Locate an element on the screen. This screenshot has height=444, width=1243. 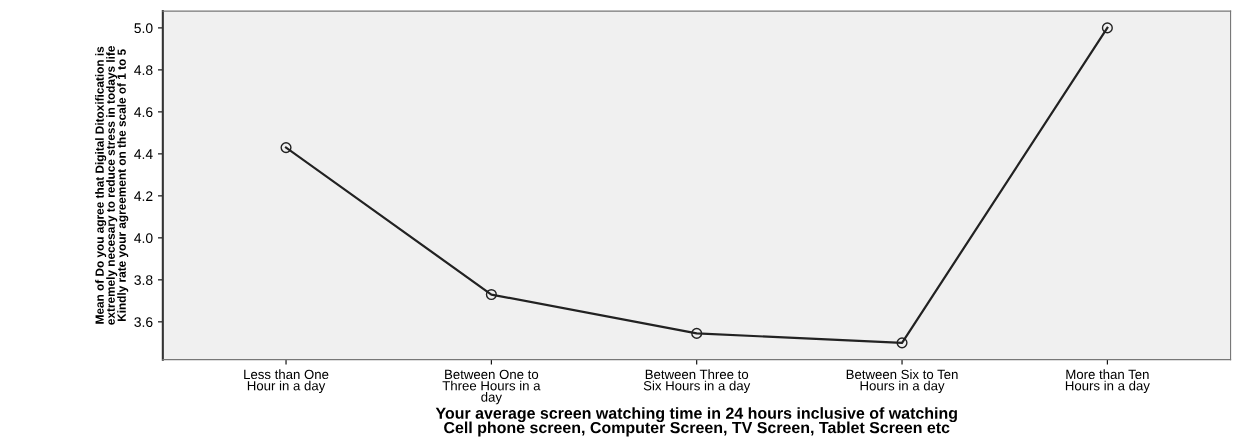
x-tick-label: Between Three to Six Hours in a day is located at coordinates (697, 381).